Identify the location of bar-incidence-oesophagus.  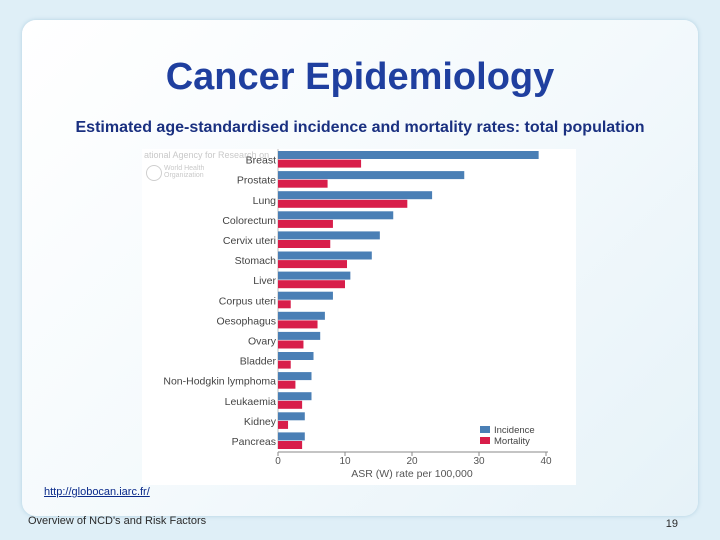
(301, 315).